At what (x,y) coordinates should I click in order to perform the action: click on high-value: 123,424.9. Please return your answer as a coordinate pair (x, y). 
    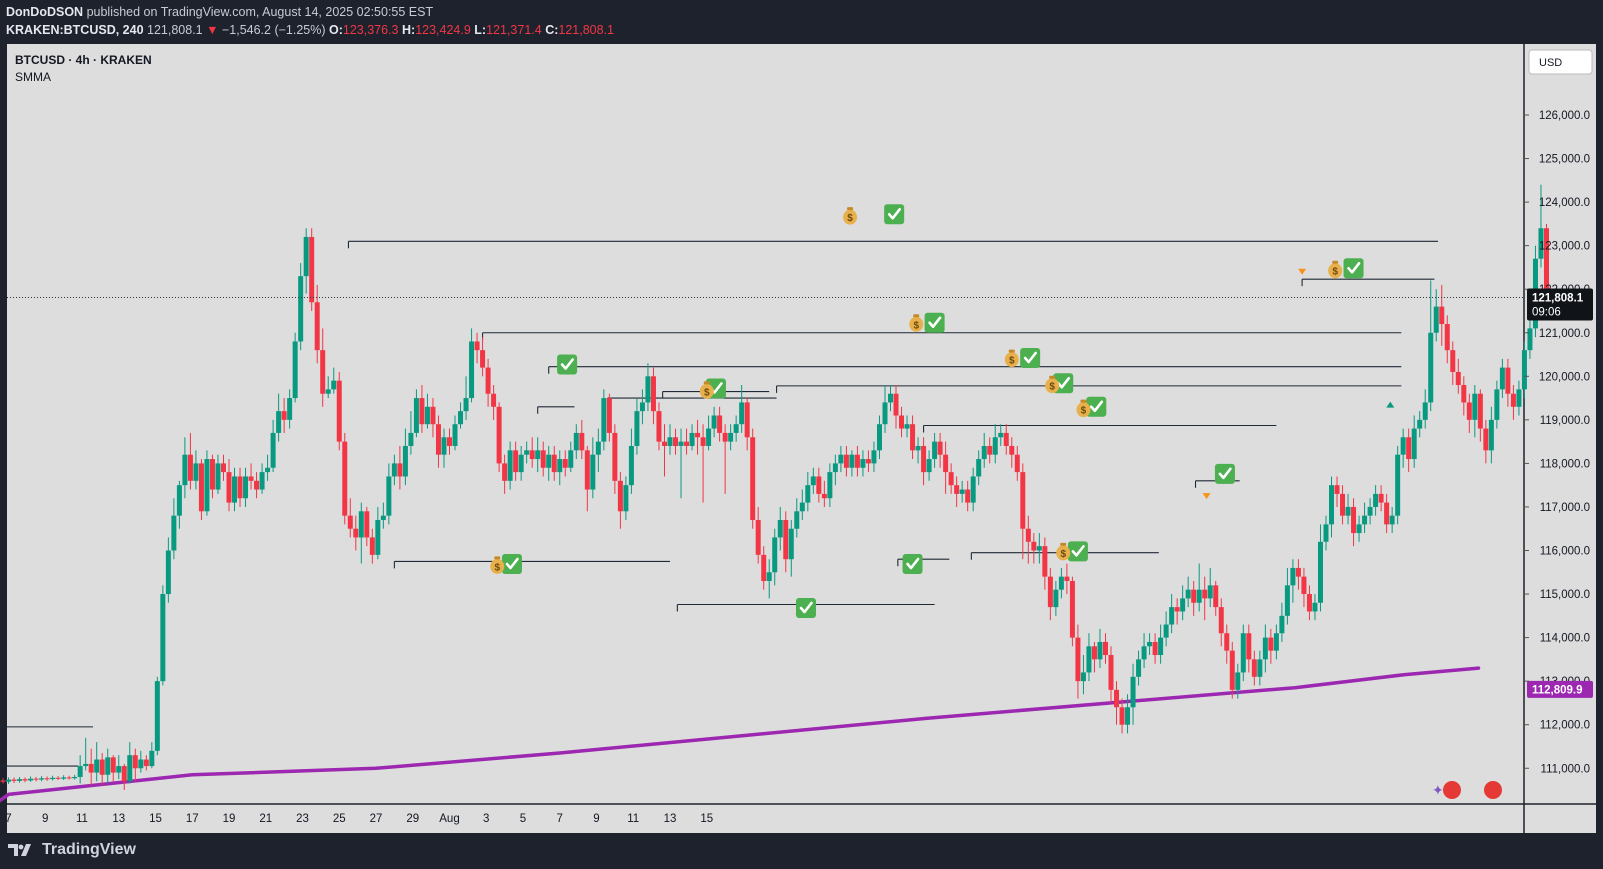
    Looking at the image, I should click on (443, 30).